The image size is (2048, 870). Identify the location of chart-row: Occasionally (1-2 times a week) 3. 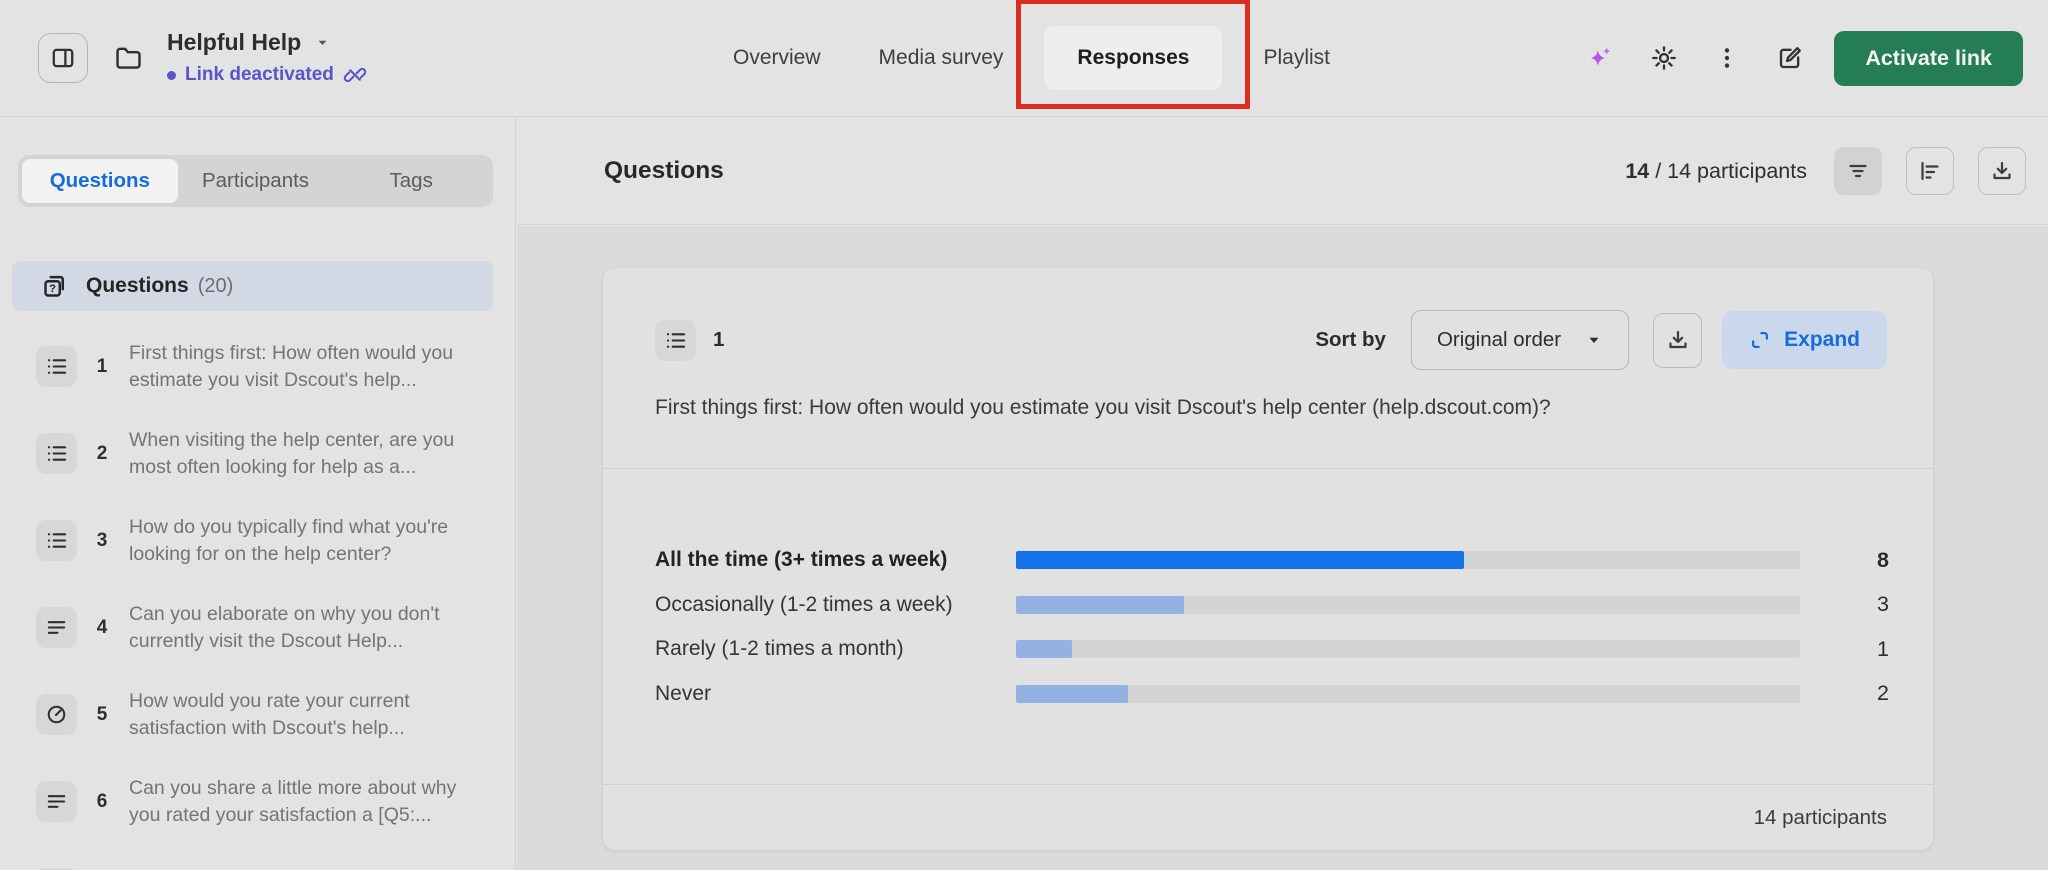
(1294, 605).